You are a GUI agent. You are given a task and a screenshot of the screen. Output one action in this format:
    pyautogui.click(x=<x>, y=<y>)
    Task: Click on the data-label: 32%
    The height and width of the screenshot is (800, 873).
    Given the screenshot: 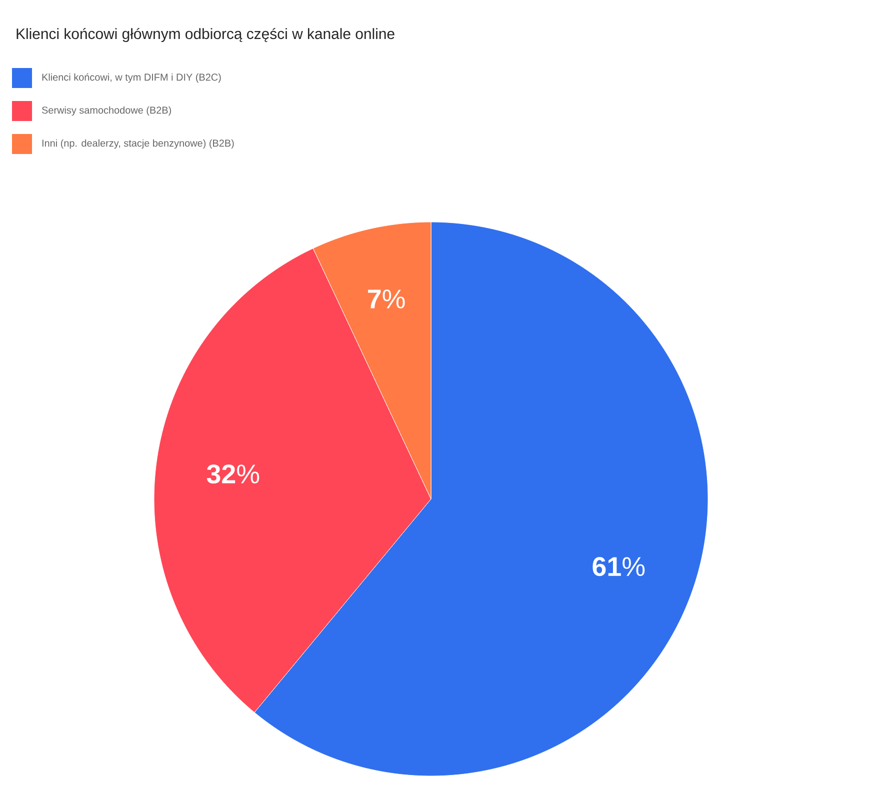 What is the action you would take?
    pyautogui.click(x=233, y=474)
    